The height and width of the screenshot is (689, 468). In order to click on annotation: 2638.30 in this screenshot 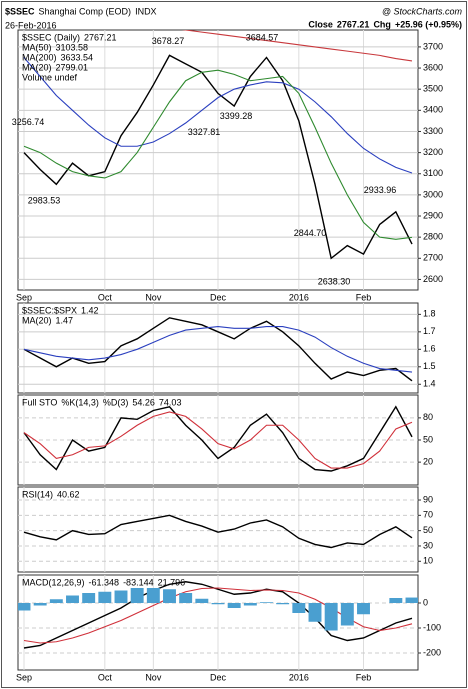, I will do `click(334, 282)`.